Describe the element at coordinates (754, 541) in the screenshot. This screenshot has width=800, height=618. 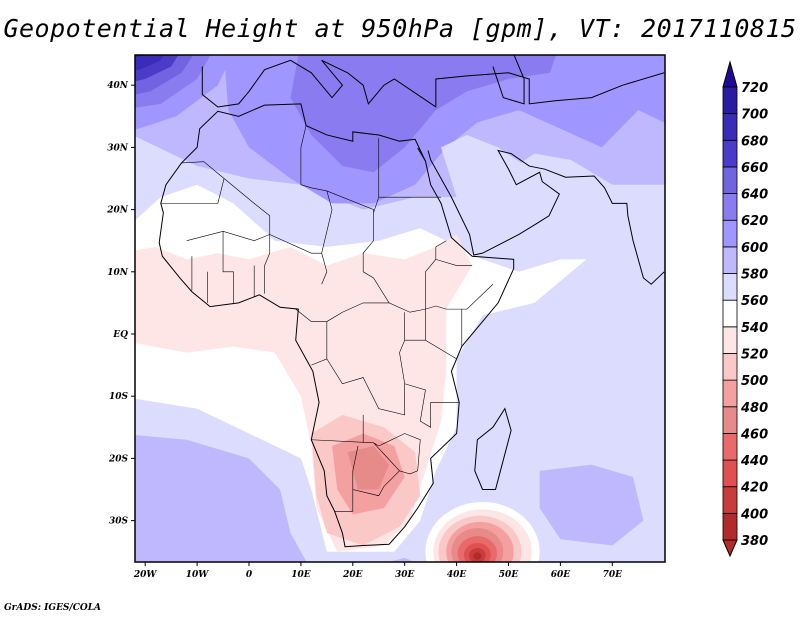
I see `colorbar-label: 380` at that location.